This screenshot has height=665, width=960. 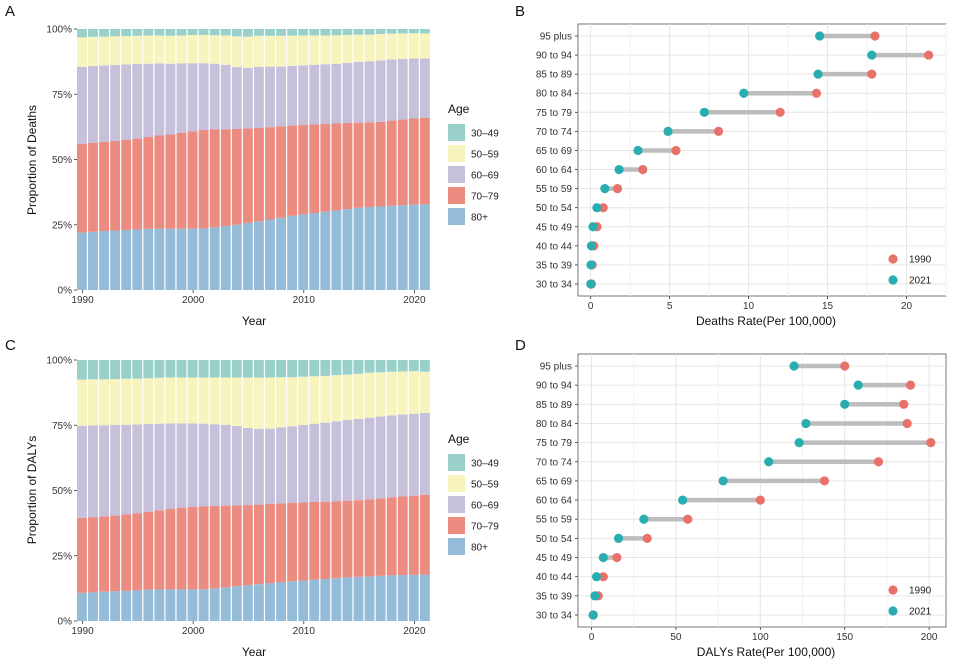 What do you see at coordinates (304, 631) in the screenshot?
I see `panel-c-x-tick-label: 2010` at bounding box center [304, 631].